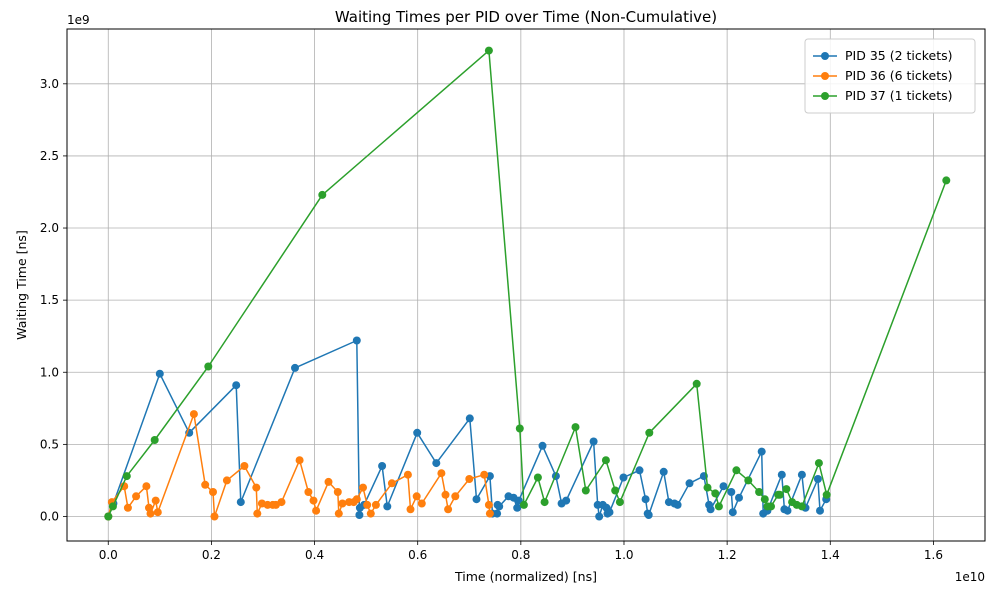  I want to click on legend-item: PID 36 (6 tickets), so click(883, 75).